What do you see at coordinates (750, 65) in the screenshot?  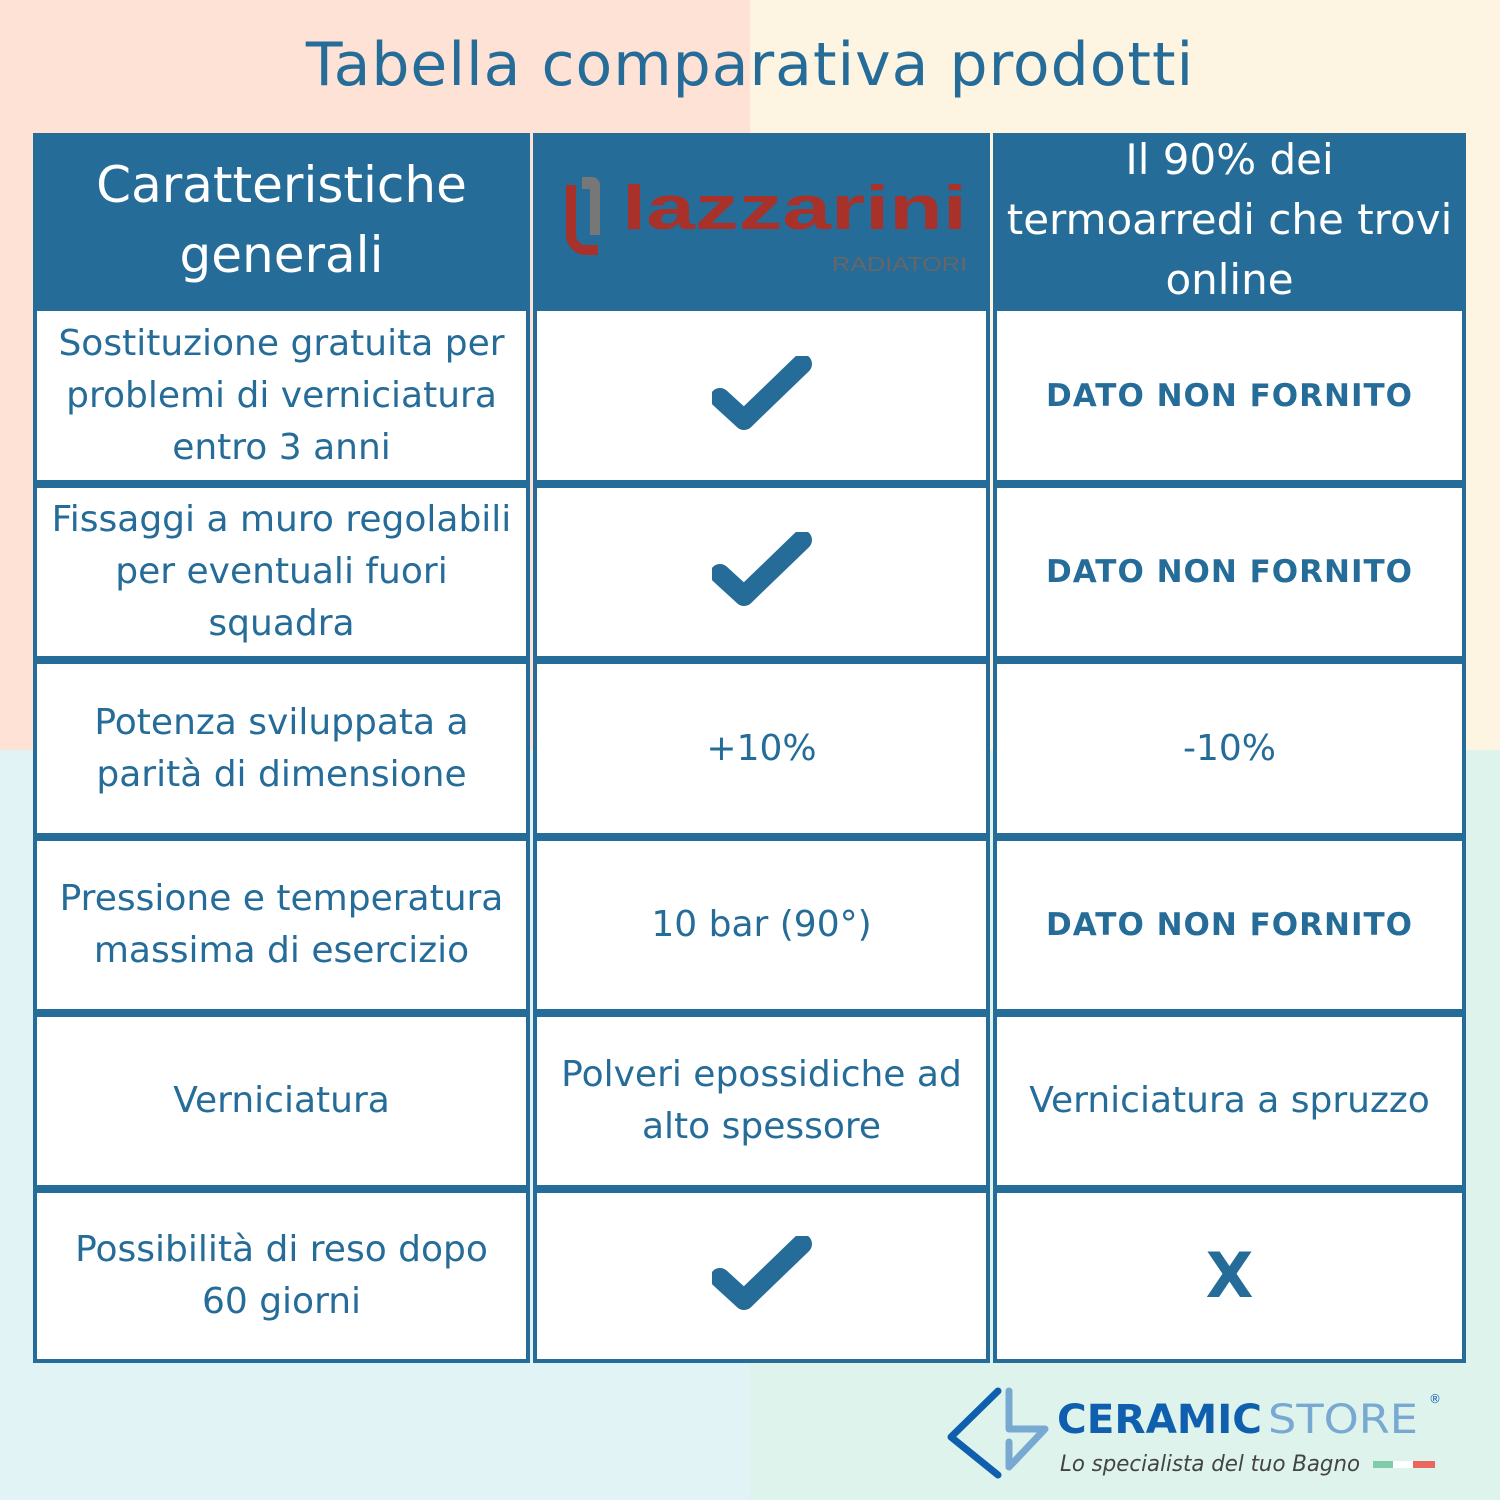 I see `page-title: Tabella comparativa prodotti` at bounding box center [750, 65].